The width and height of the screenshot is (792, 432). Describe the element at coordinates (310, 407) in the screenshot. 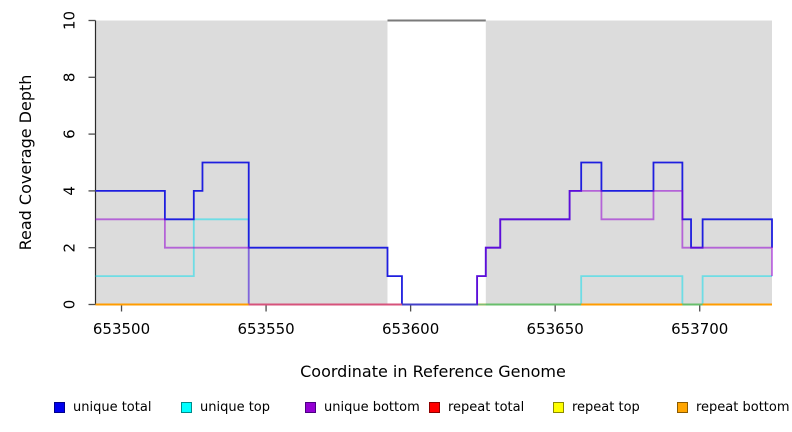

I see `legend-swatch-unique-bottom` at that location.